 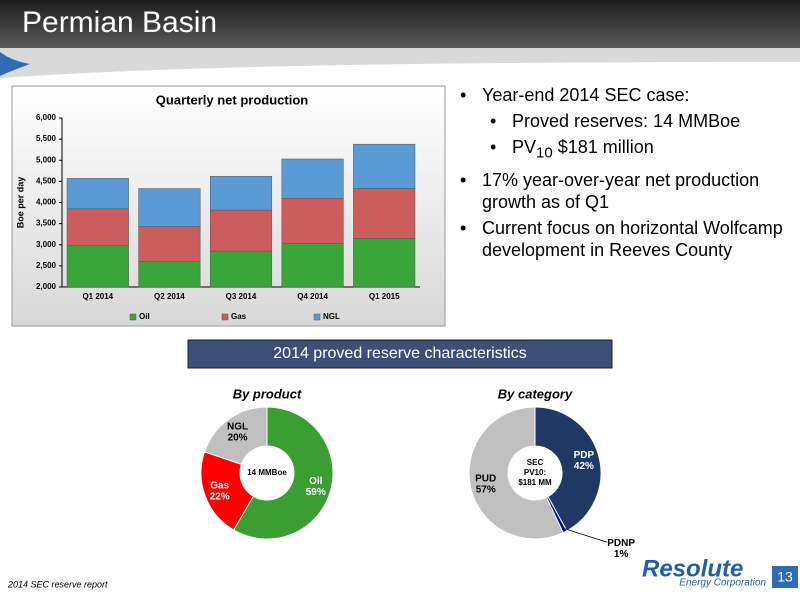 What do you see at coordinates (46, 138) in the screenshot?
I see `y-tick-label: 5,500` at bounding box center [46, 138].